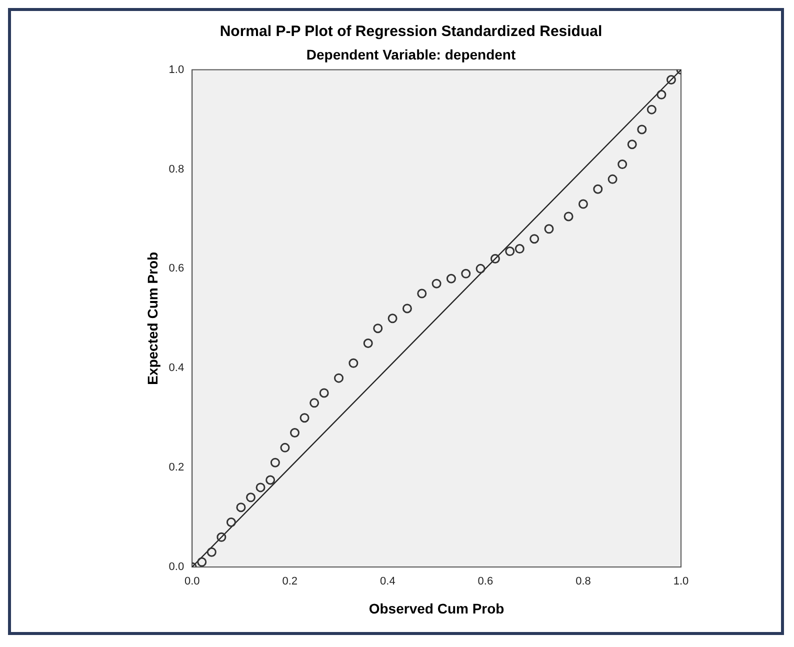 The image size is (794, 647). I want to click on x-tick-label: 0.2, so click(290, 582).